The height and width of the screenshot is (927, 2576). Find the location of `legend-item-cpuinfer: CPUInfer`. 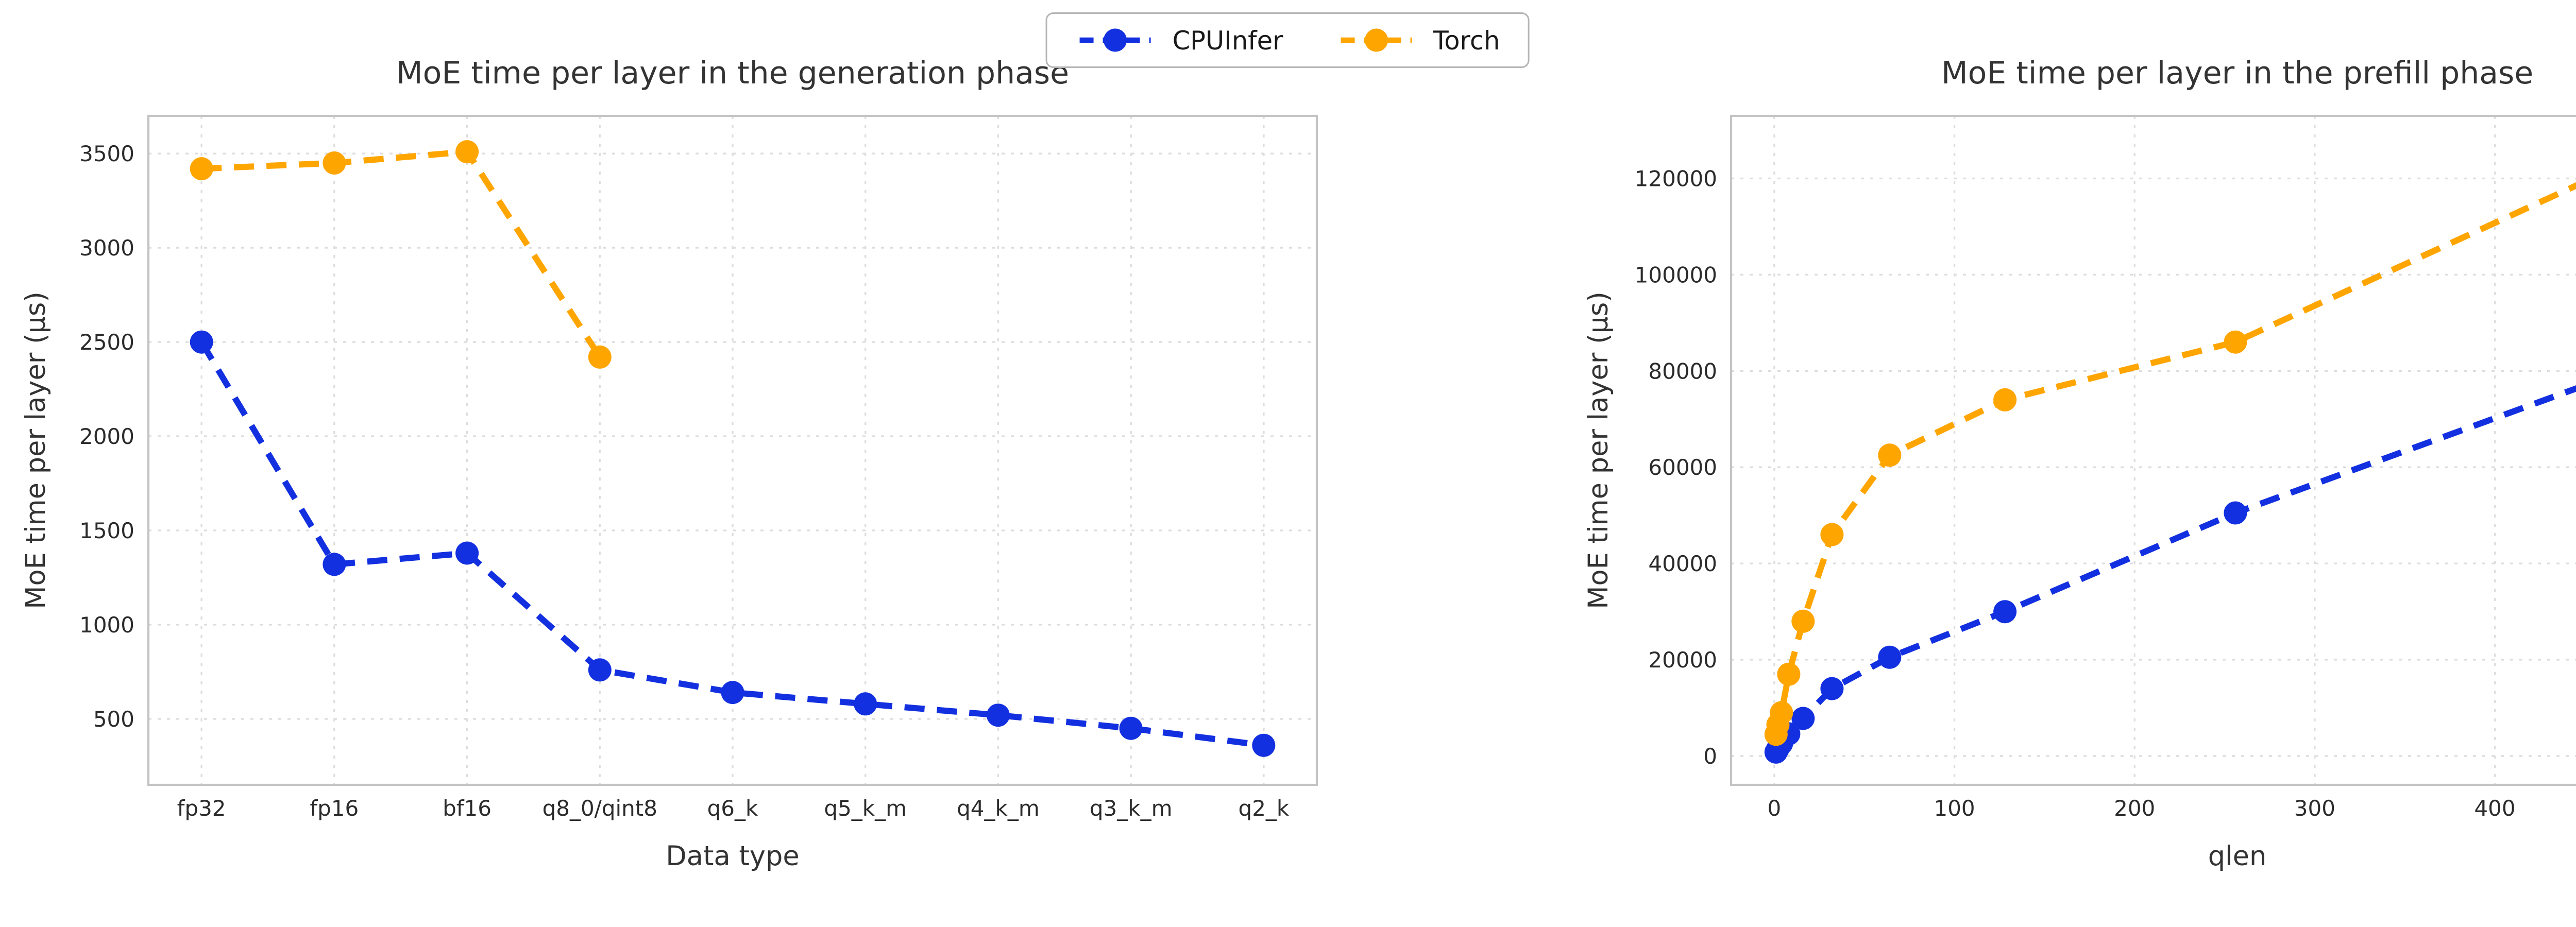

legend-item-cpuinfer: CPUInfer is located at coordinates (1179, 41).